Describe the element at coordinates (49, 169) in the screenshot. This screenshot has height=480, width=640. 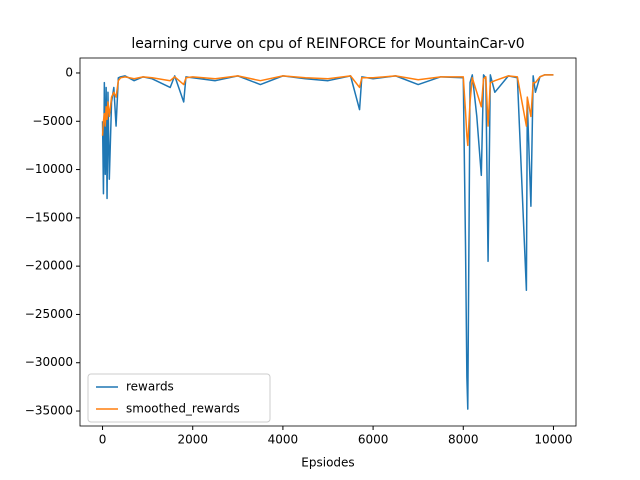
I see `y-tick-label: −10000` at that location.